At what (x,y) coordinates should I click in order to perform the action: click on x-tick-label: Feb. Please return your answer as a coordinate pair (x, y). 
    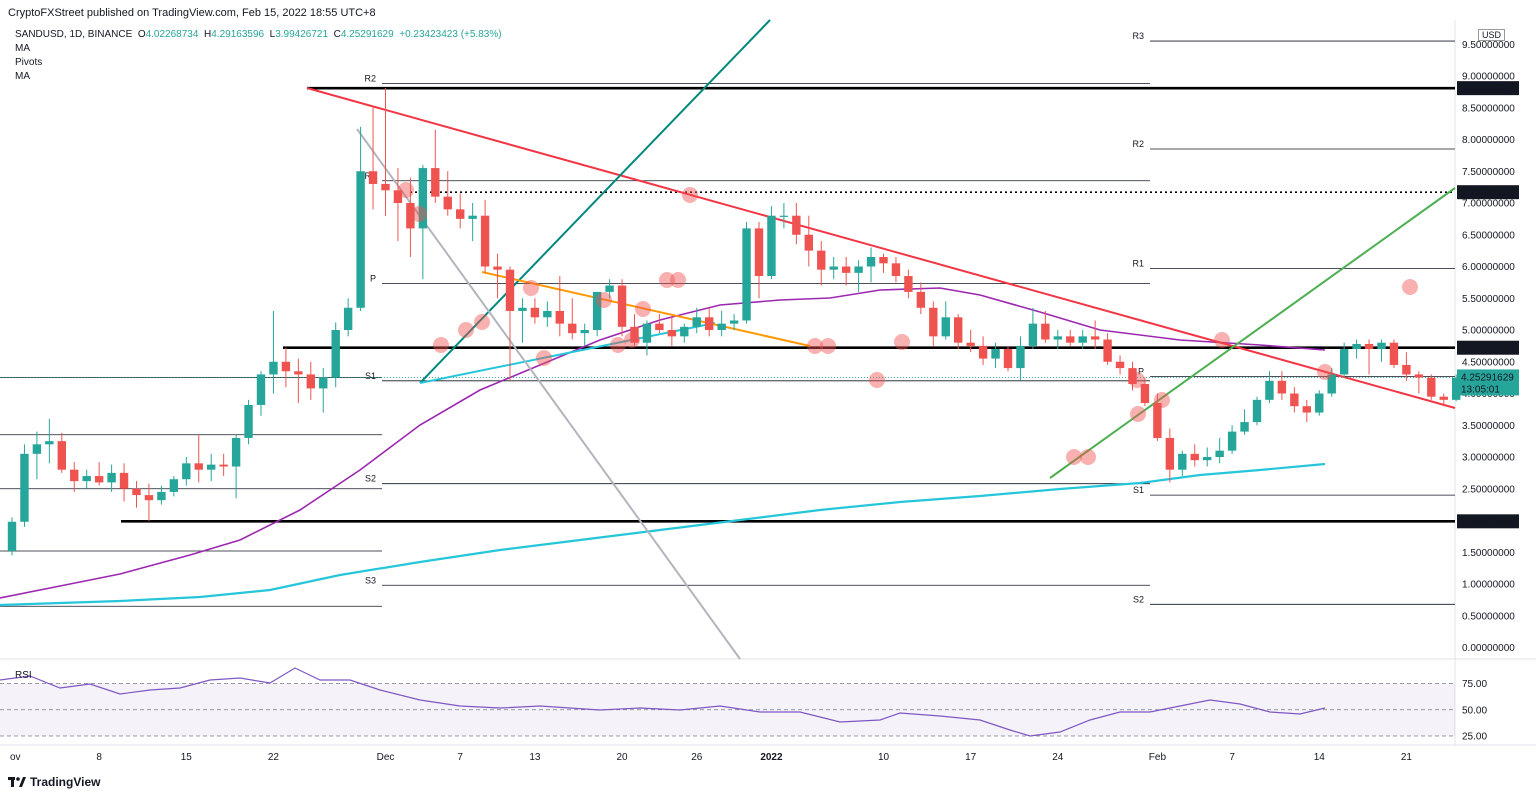
    Looking at the image, I should click on (1158, 757).